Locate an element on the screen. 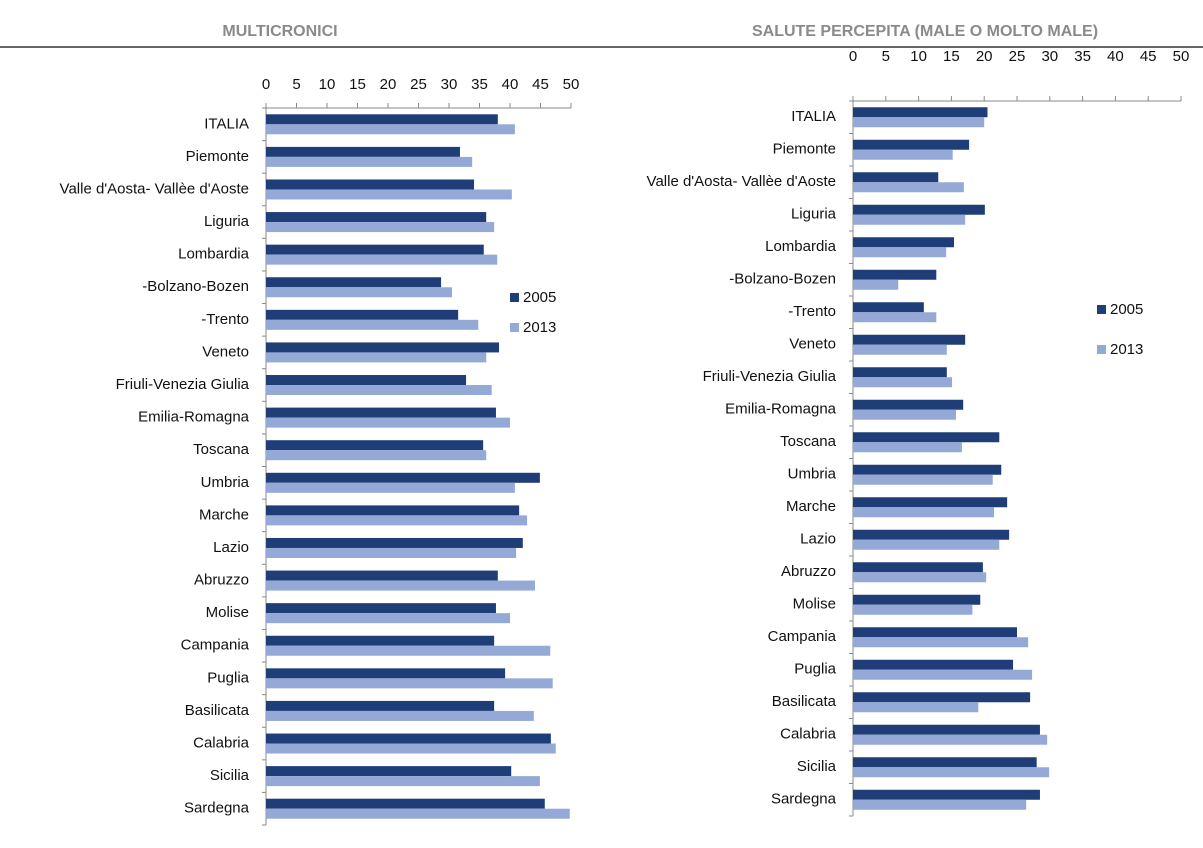  x-tick-label: 45 is located at coordinates (540, 84).